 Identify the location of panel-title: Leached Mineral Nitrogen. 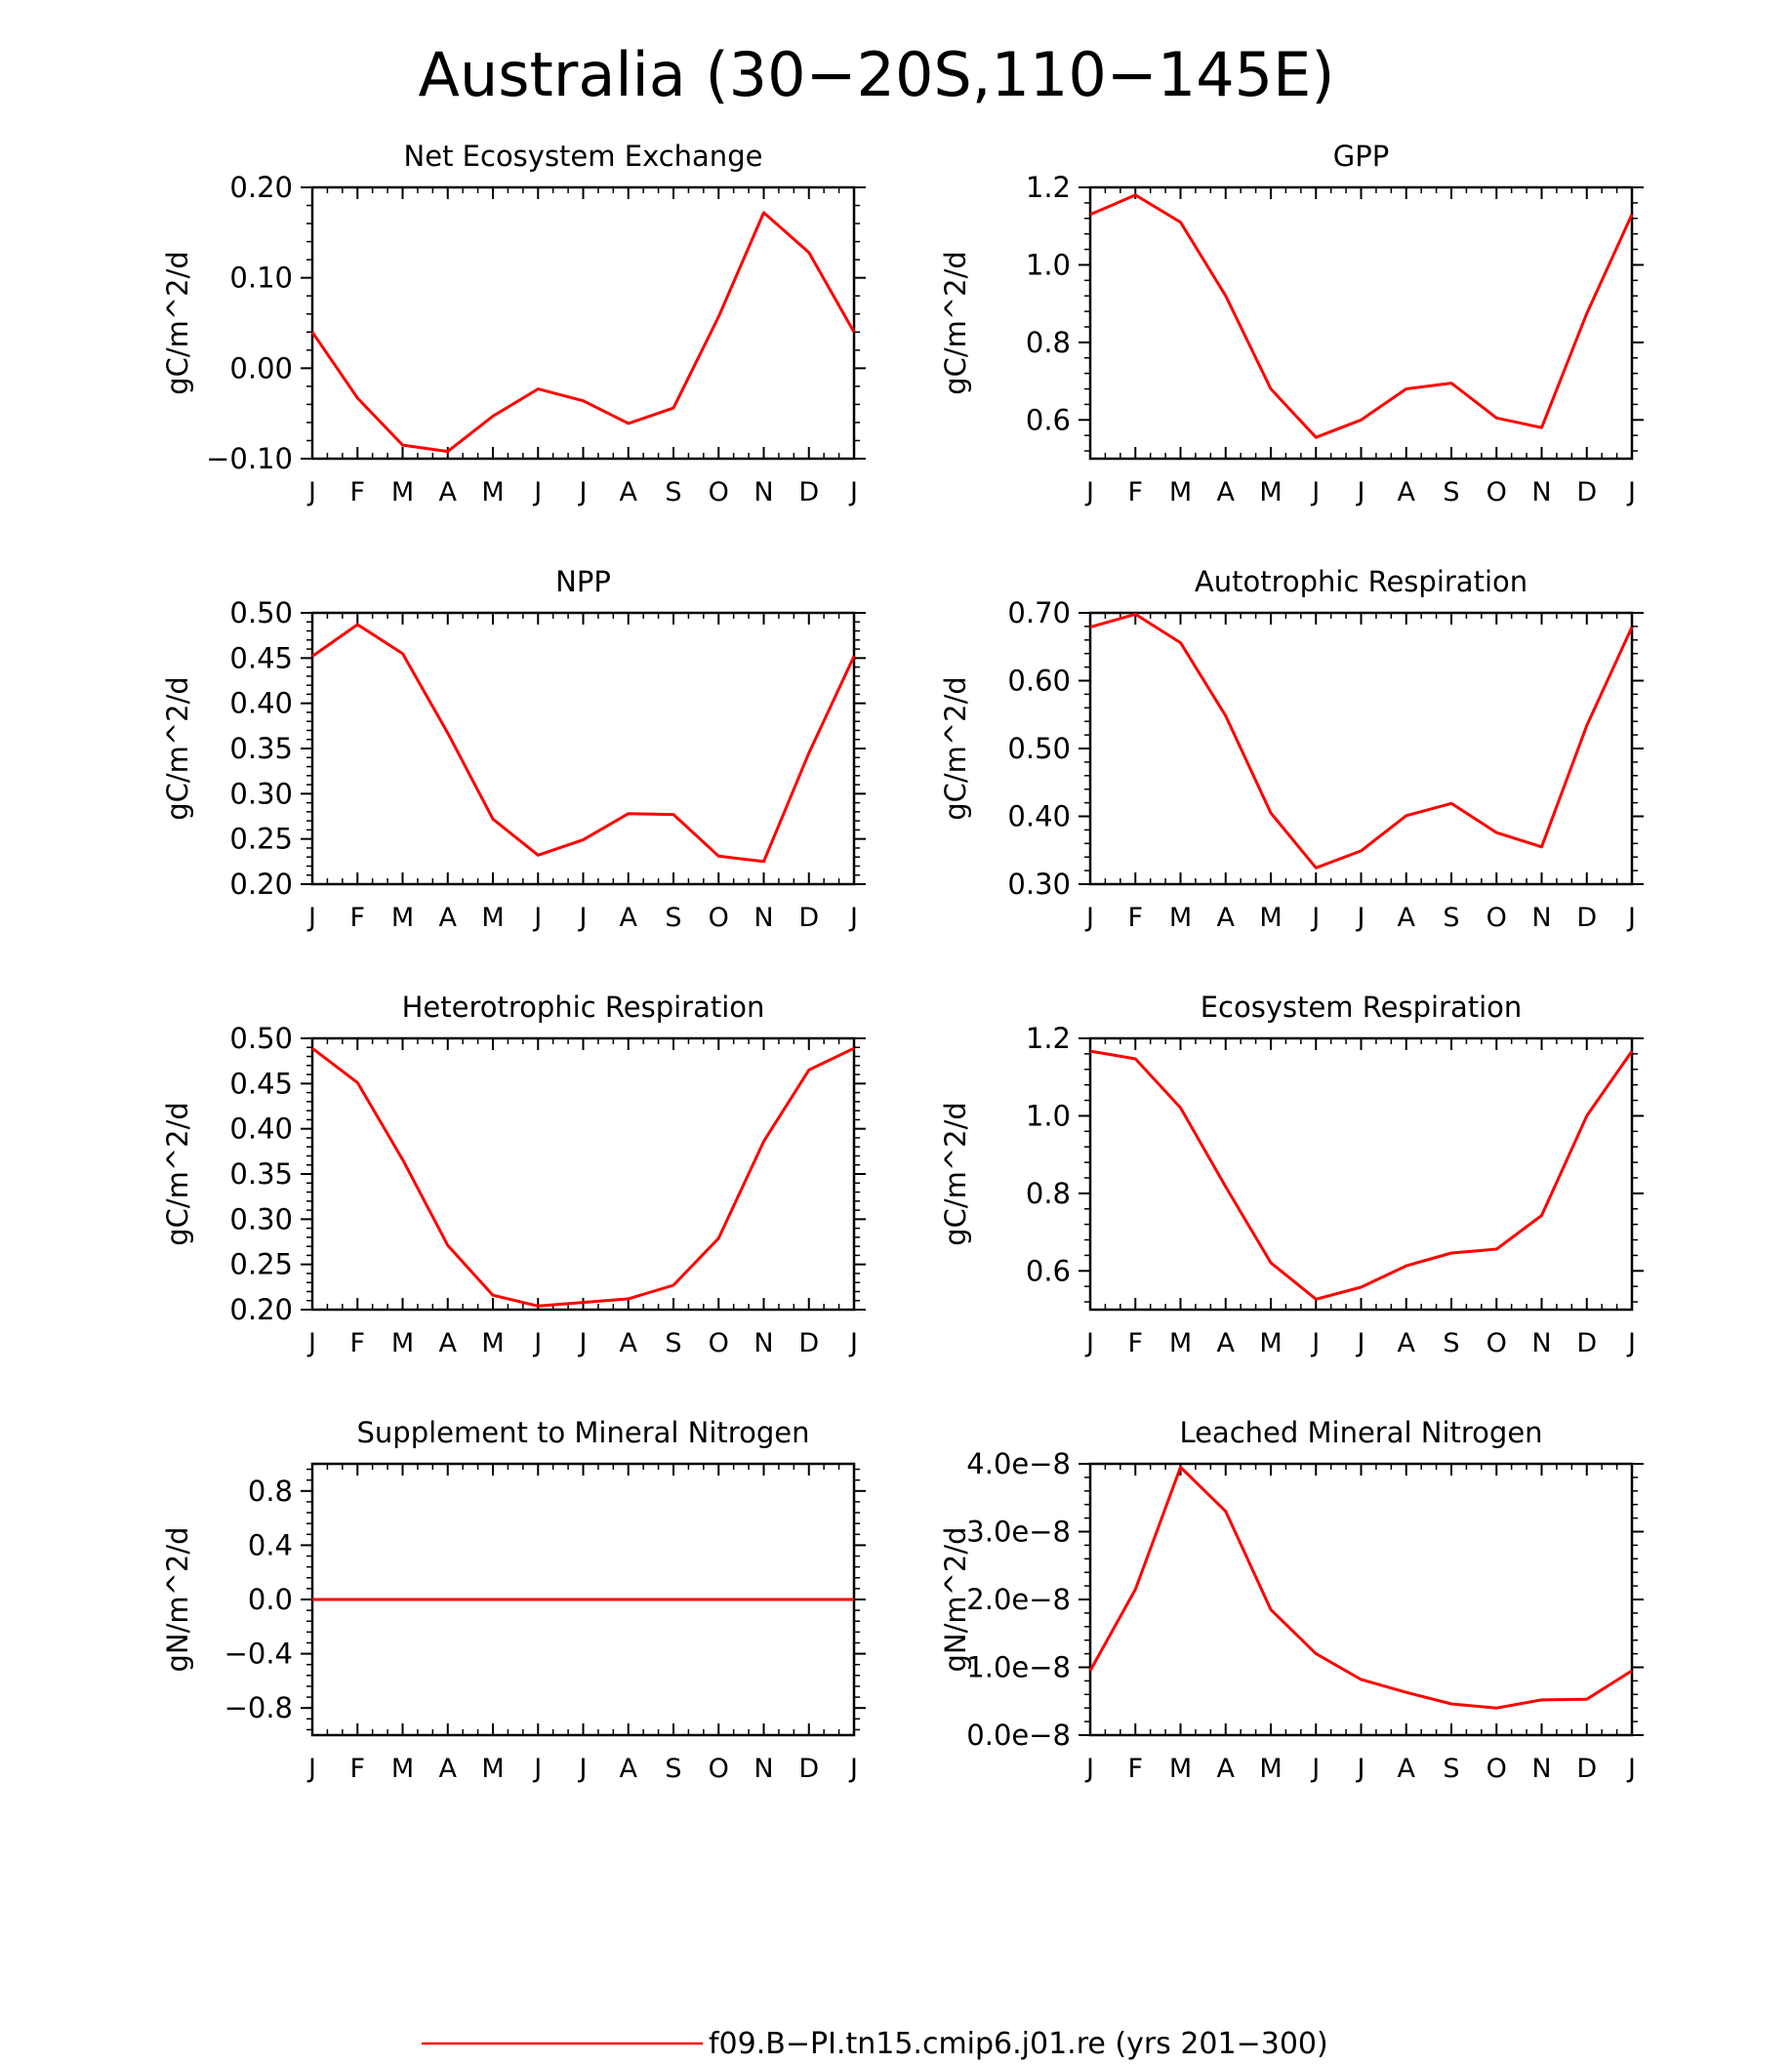
(1360, 1432).